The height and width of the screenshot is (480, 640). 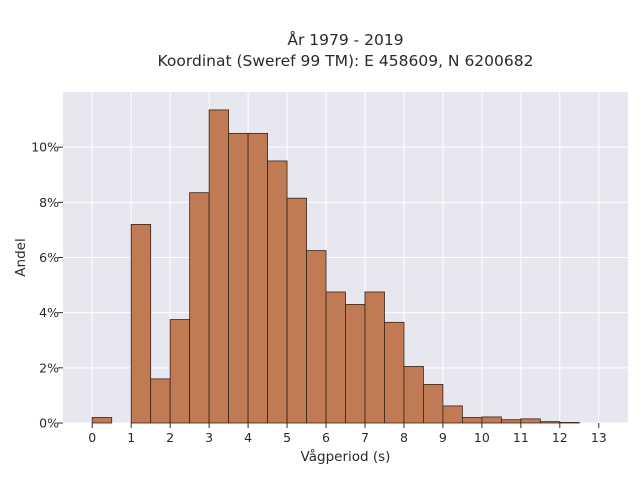 What do you see at coordinates (92, 437) in the screenshot?
I see `x-tick-label: 0` at bounding box center [92, 437].